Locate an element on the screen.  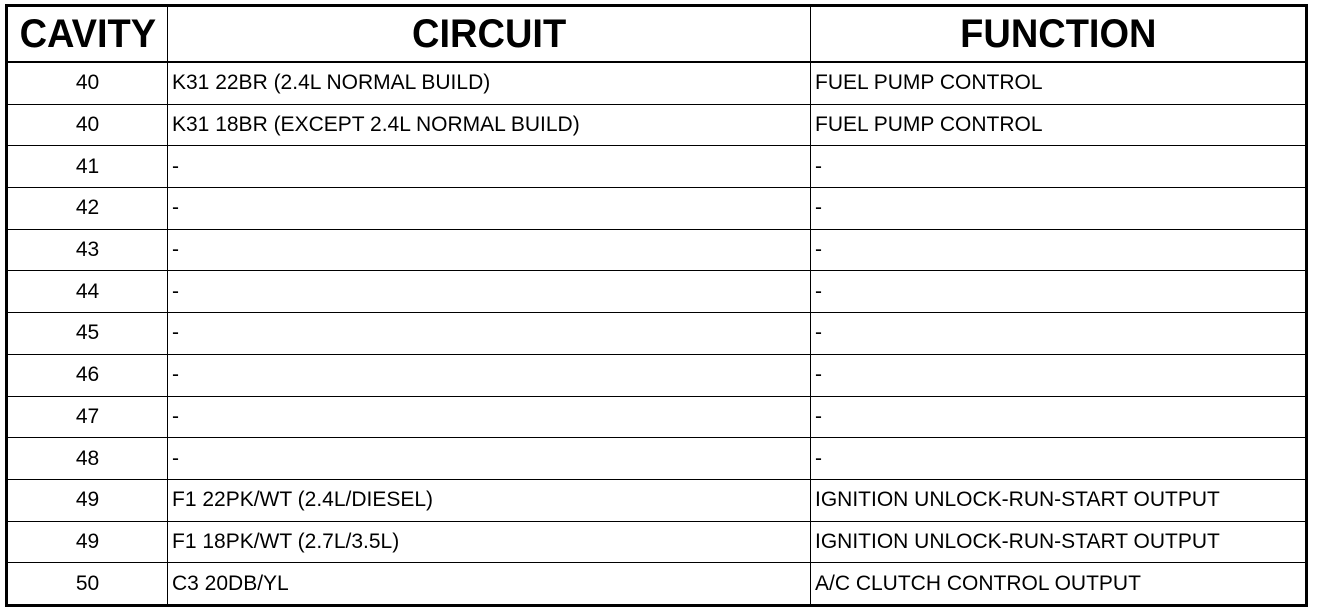
cavity-cell: 43 is located at coordinates (87, 250).